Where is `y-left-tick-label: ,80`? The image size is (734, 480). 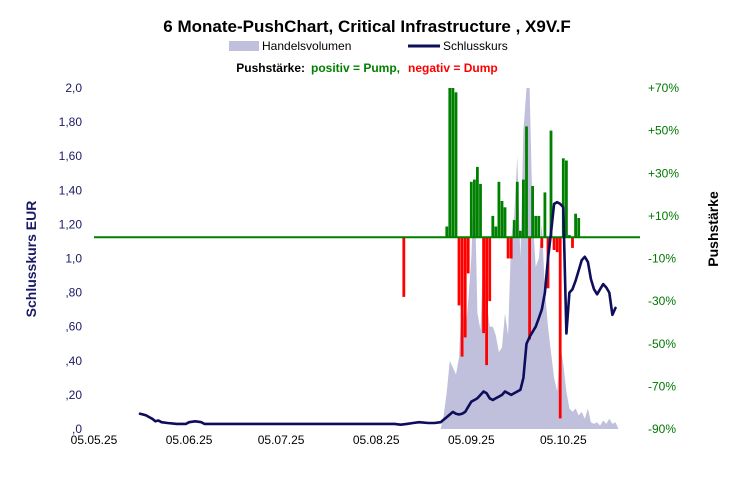
y-left-tick-label: ,80 is located at coordinates (73, 293).